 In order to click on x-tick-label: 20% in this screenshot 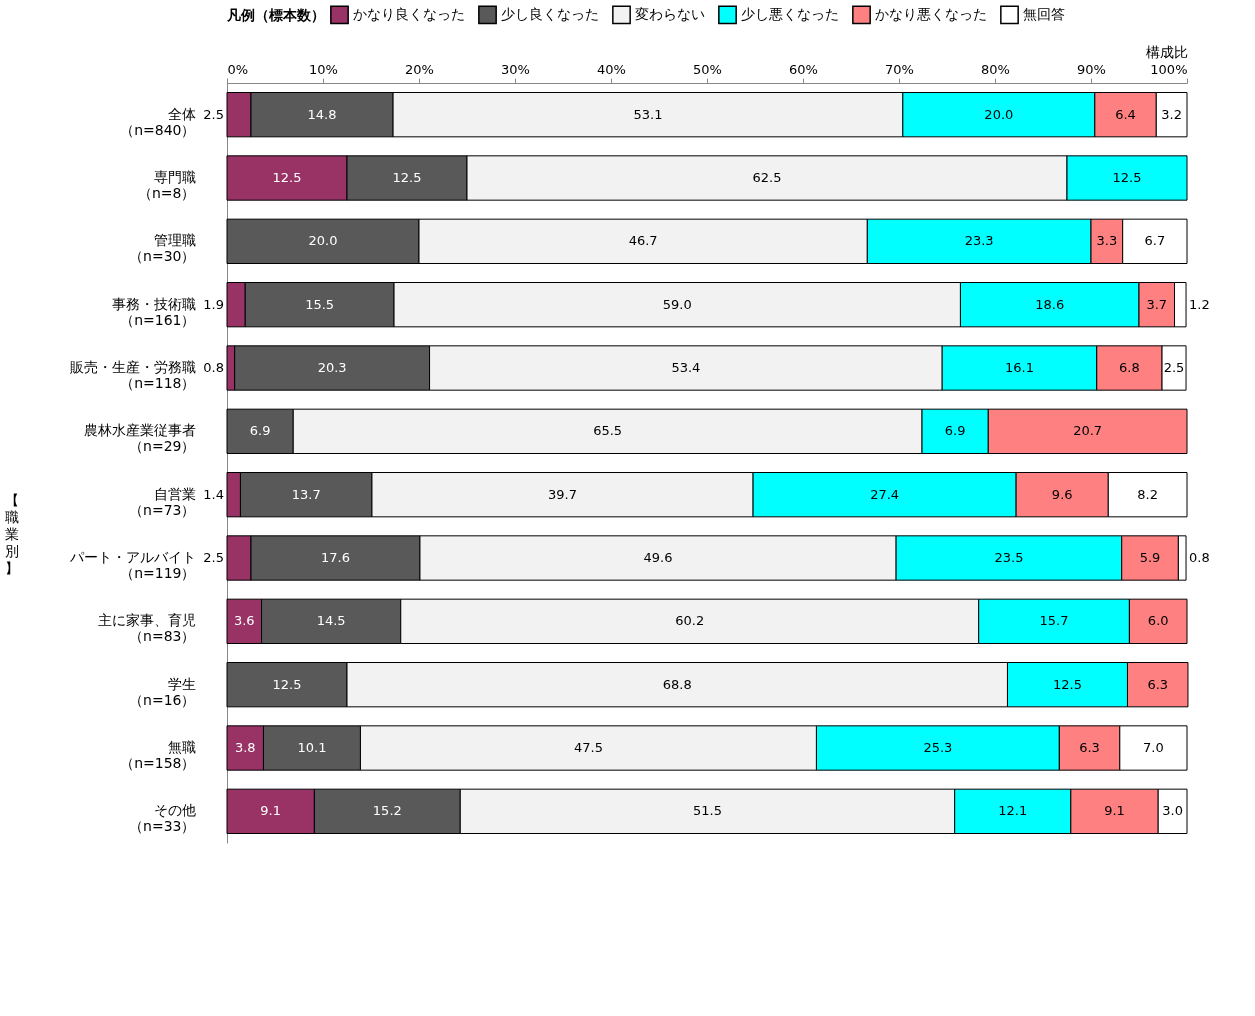, I will do `click(419, 69)`.